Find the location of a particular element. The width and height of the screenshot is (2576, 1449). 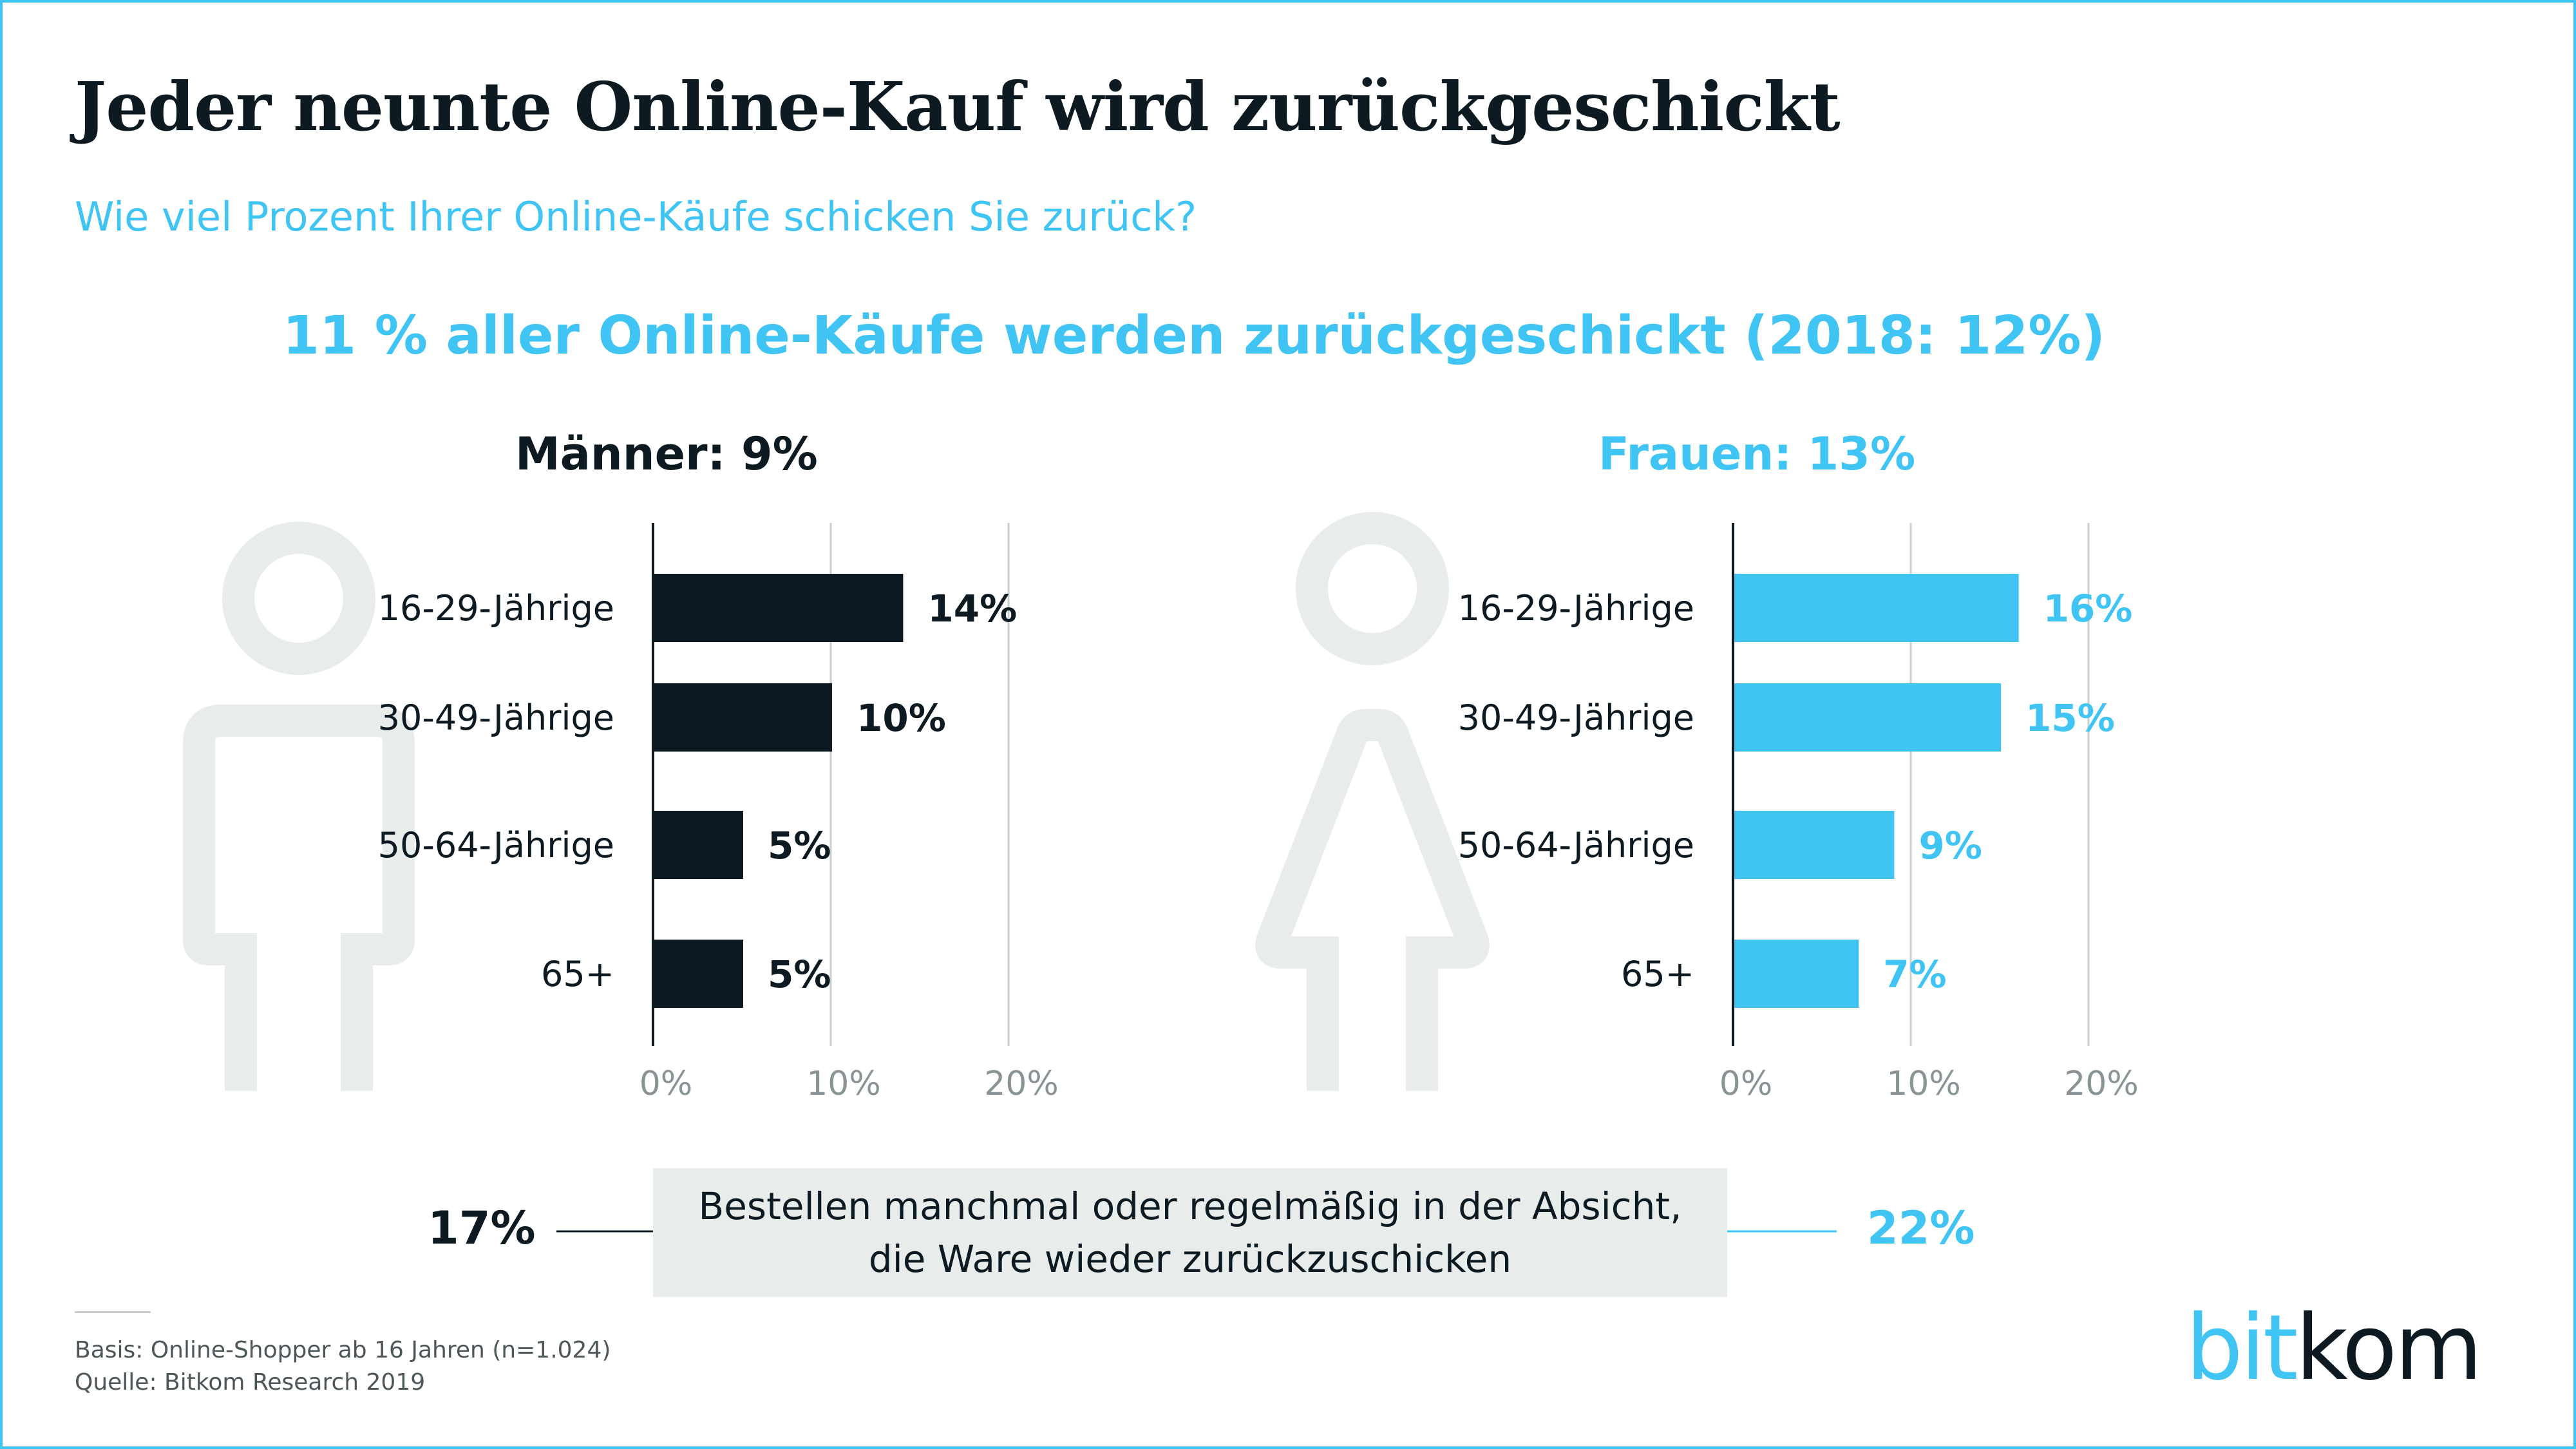

logo-part-kom: kom is located at coordinates (2389, 1349).